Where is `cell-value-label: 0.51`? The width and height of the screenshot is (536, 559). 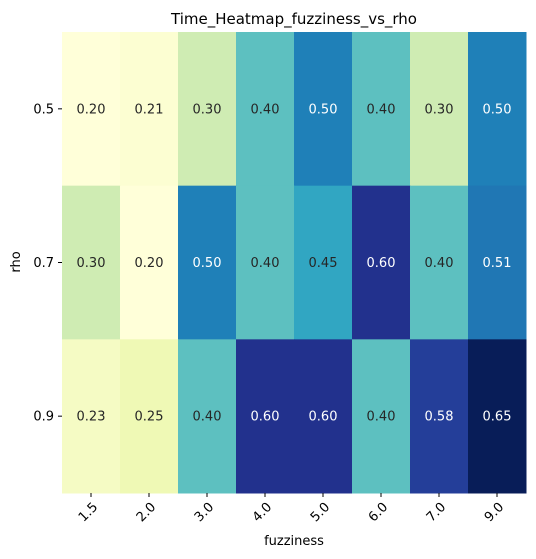 cell-value-label: 0.51 is located at coordinates (497, 263).